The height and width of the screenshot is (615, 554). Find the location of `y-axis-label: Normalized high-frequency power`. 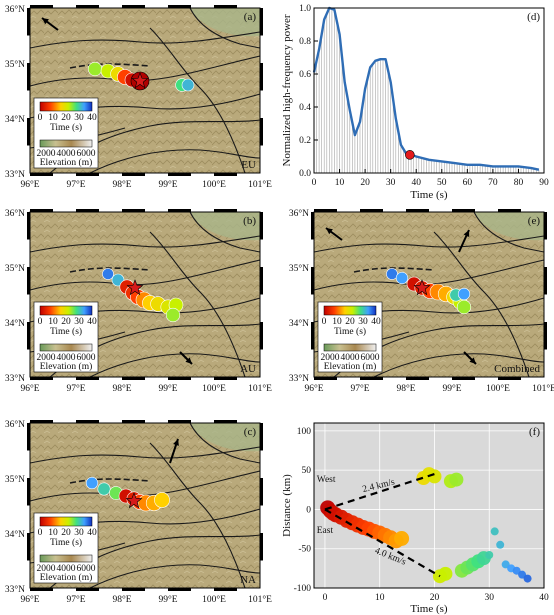

y-axis-label: Normalized high-frequency power is located at coordinates (287, 90).